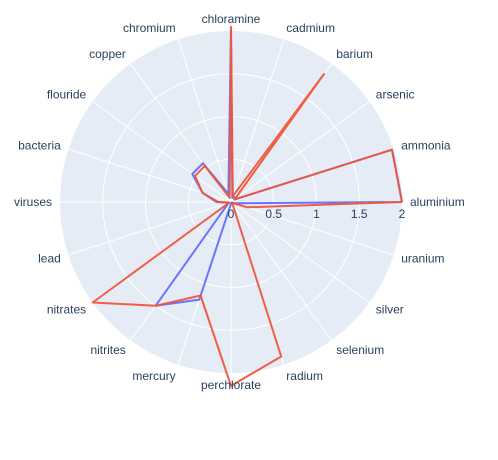  What do you see at coordinates (390, 310) in the screenshot?
I see `category-label-silver: silver` at bounding box center [390, 310].